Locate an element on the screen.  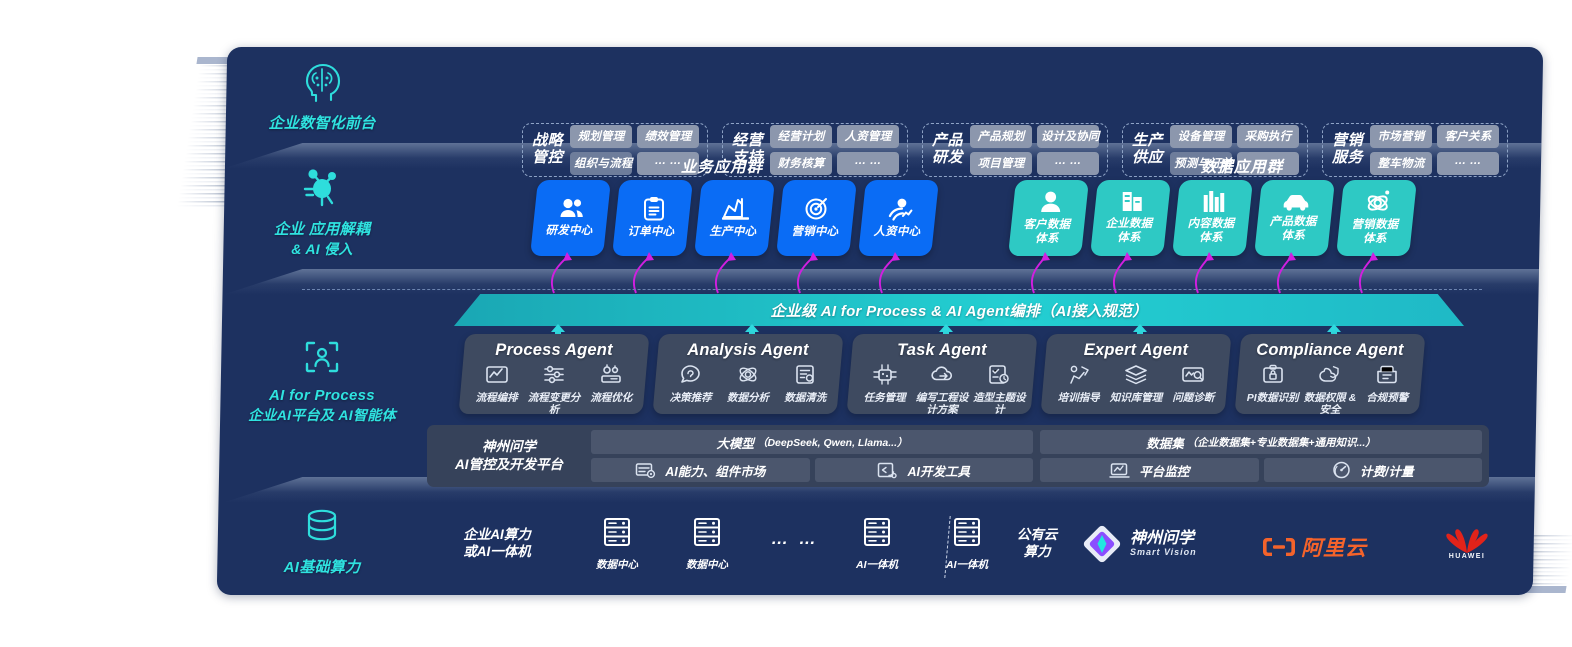
capability-label: 流程变更分析 is located at coordinates (554, 404).